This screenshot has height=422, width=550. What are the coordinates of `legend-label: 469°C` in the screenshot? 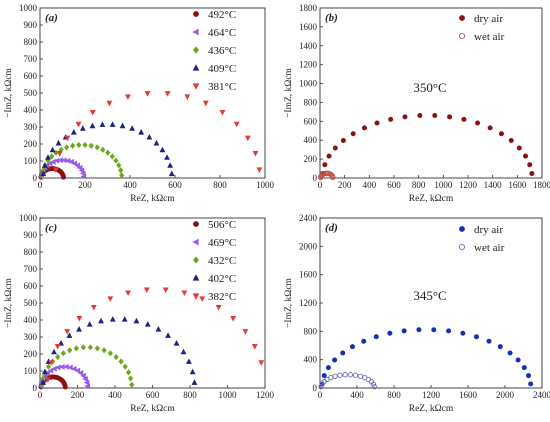 It's located at (222, 243).